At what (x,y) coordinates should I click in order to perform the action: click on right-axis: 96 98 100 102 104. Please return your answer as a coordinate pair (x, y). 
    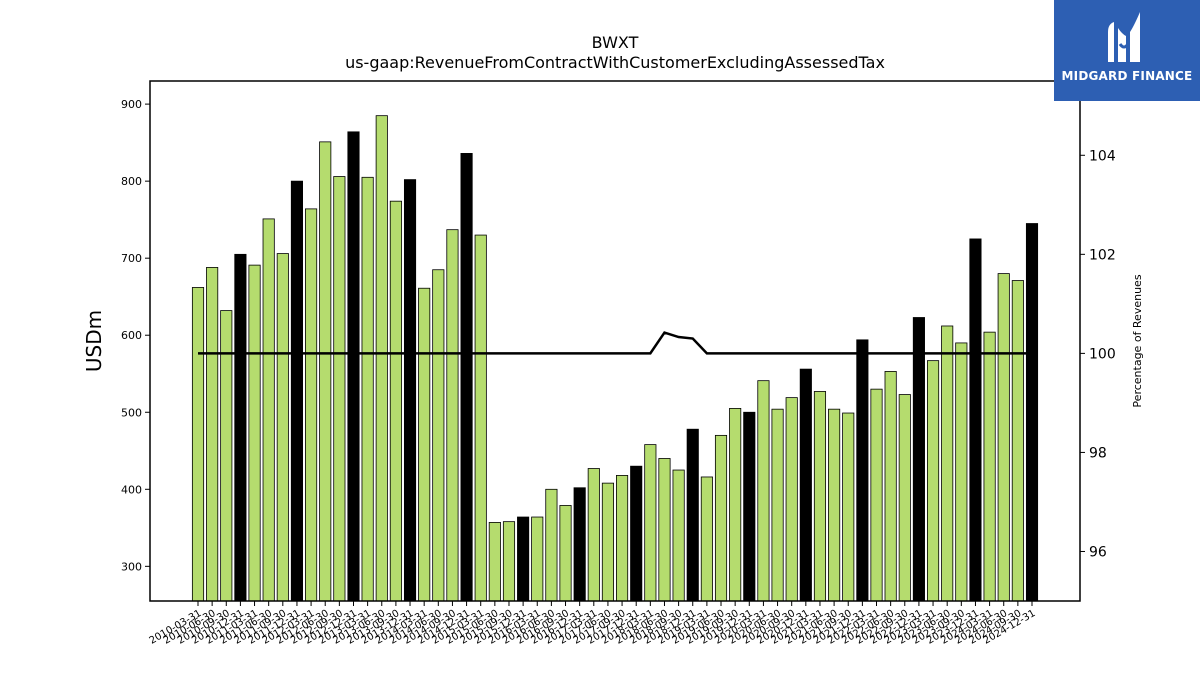
    Looking at the image, I should click on (1098, 354).